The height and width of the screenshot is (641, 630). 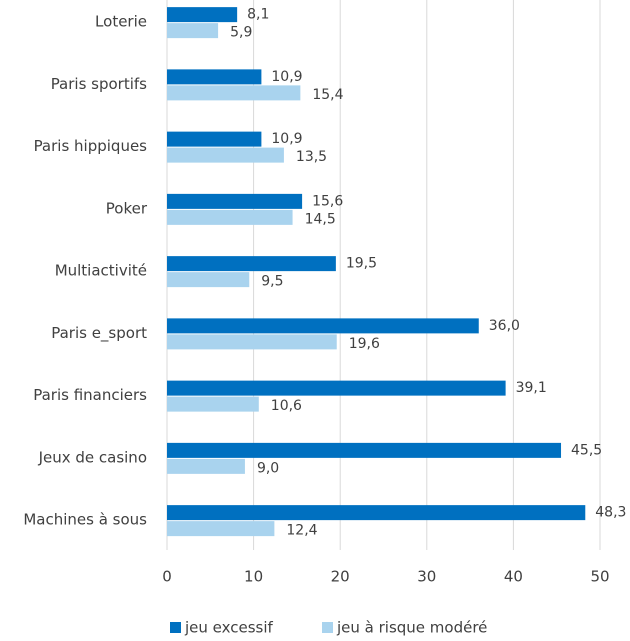 What do you see at coordinates (327, 95) in the screenshot?
I see `value-label: 15,4` at bounding box center [327, 95].